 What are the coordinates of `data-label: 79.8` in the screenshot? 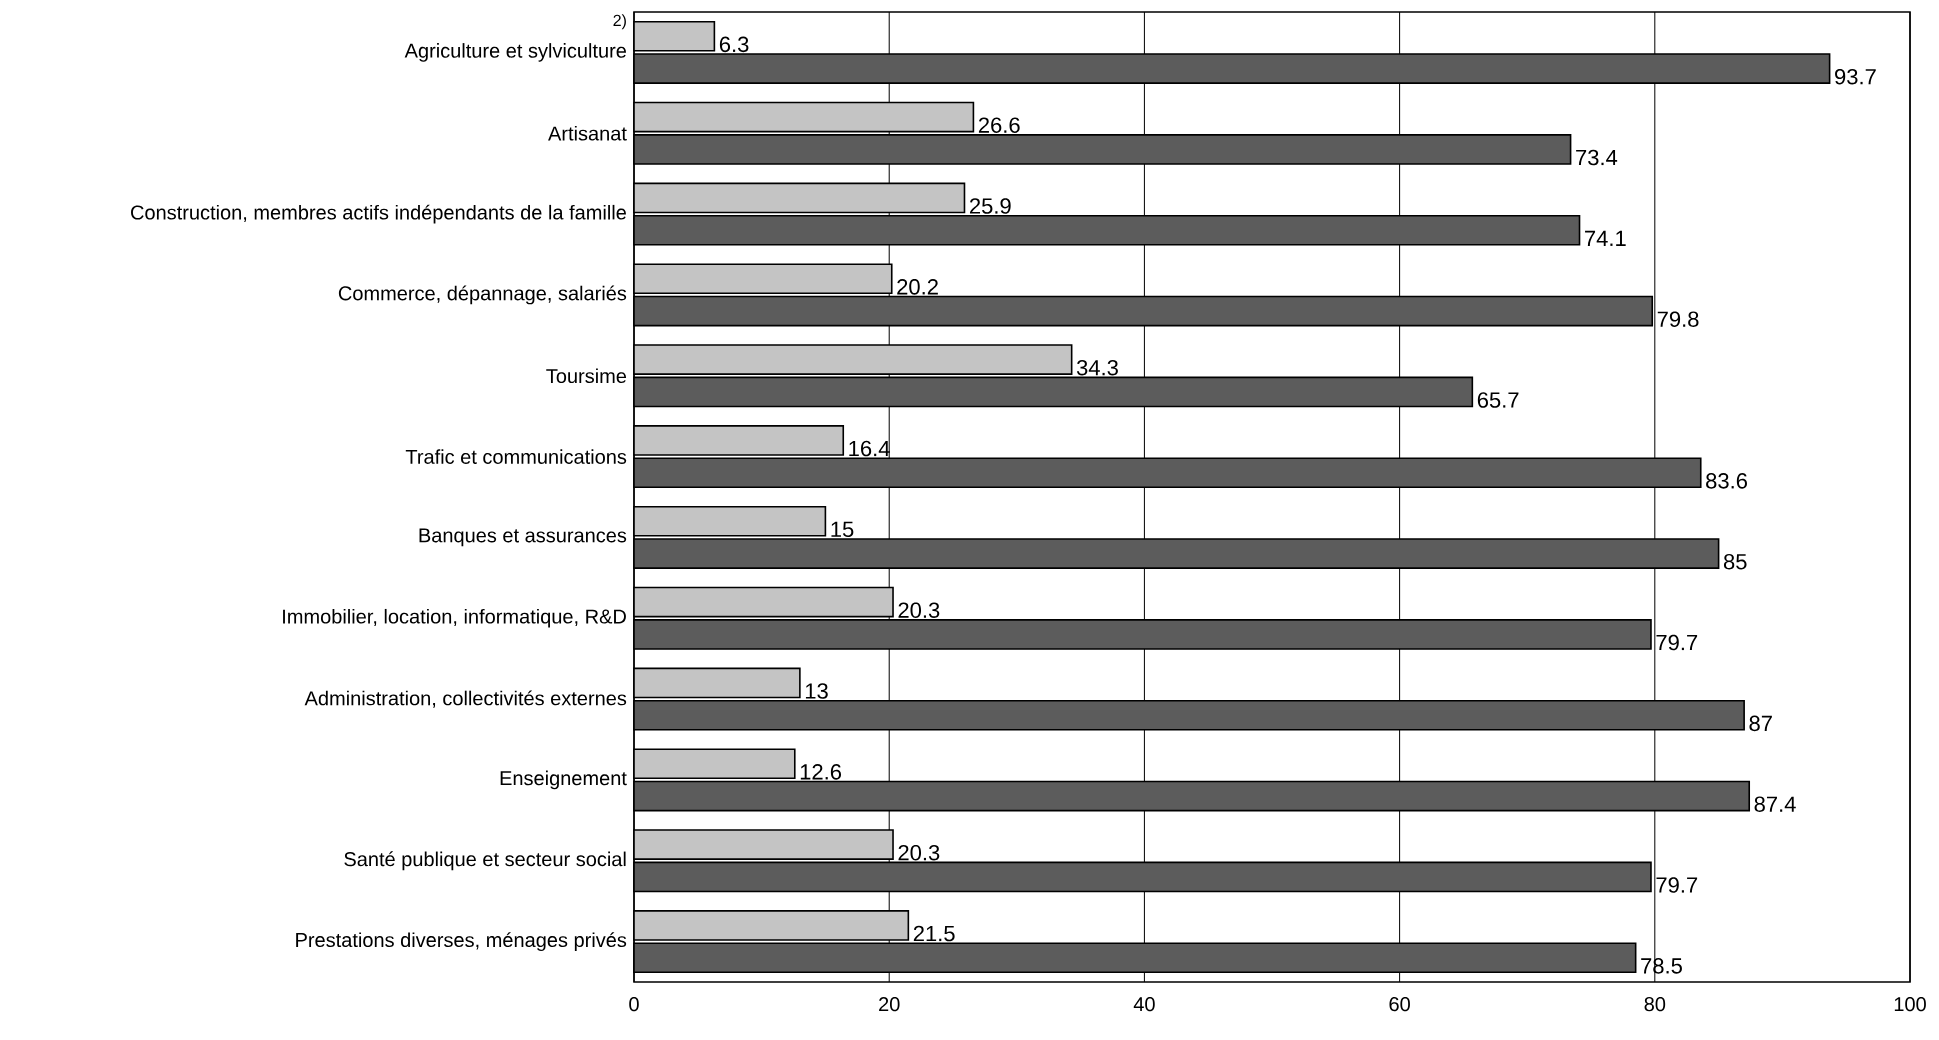 It's located at (1678, 319).